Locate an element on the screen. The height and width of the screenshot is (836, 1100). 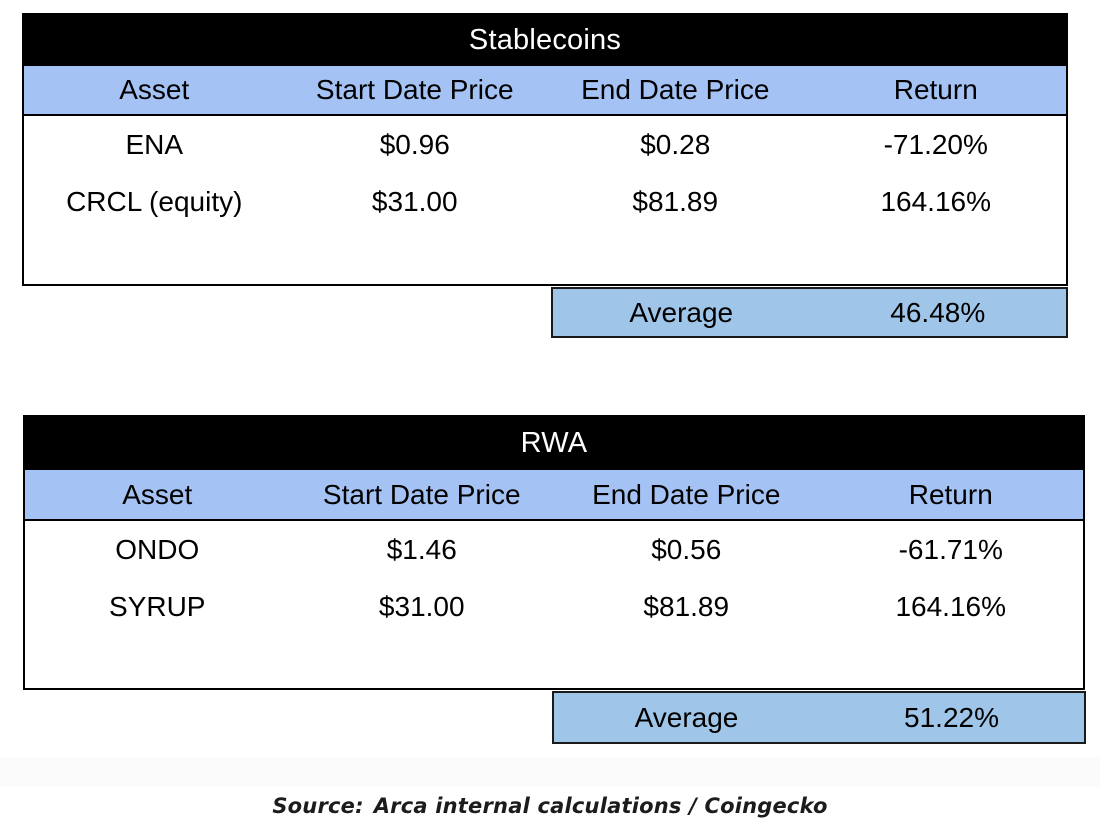
return-cell: -61.71% is located at coordinates (950, 549).